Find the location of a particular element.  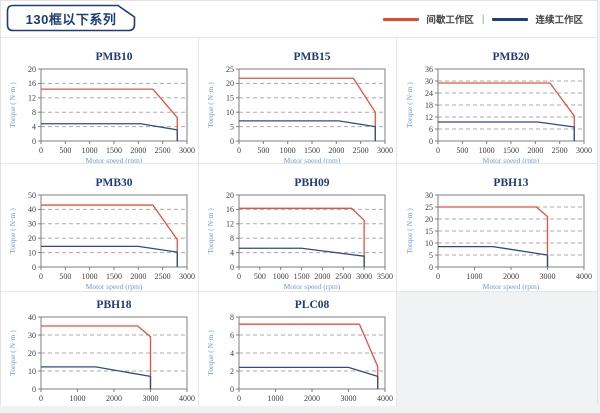

chart-title: PBH18 is located at coordinates (113, 305).